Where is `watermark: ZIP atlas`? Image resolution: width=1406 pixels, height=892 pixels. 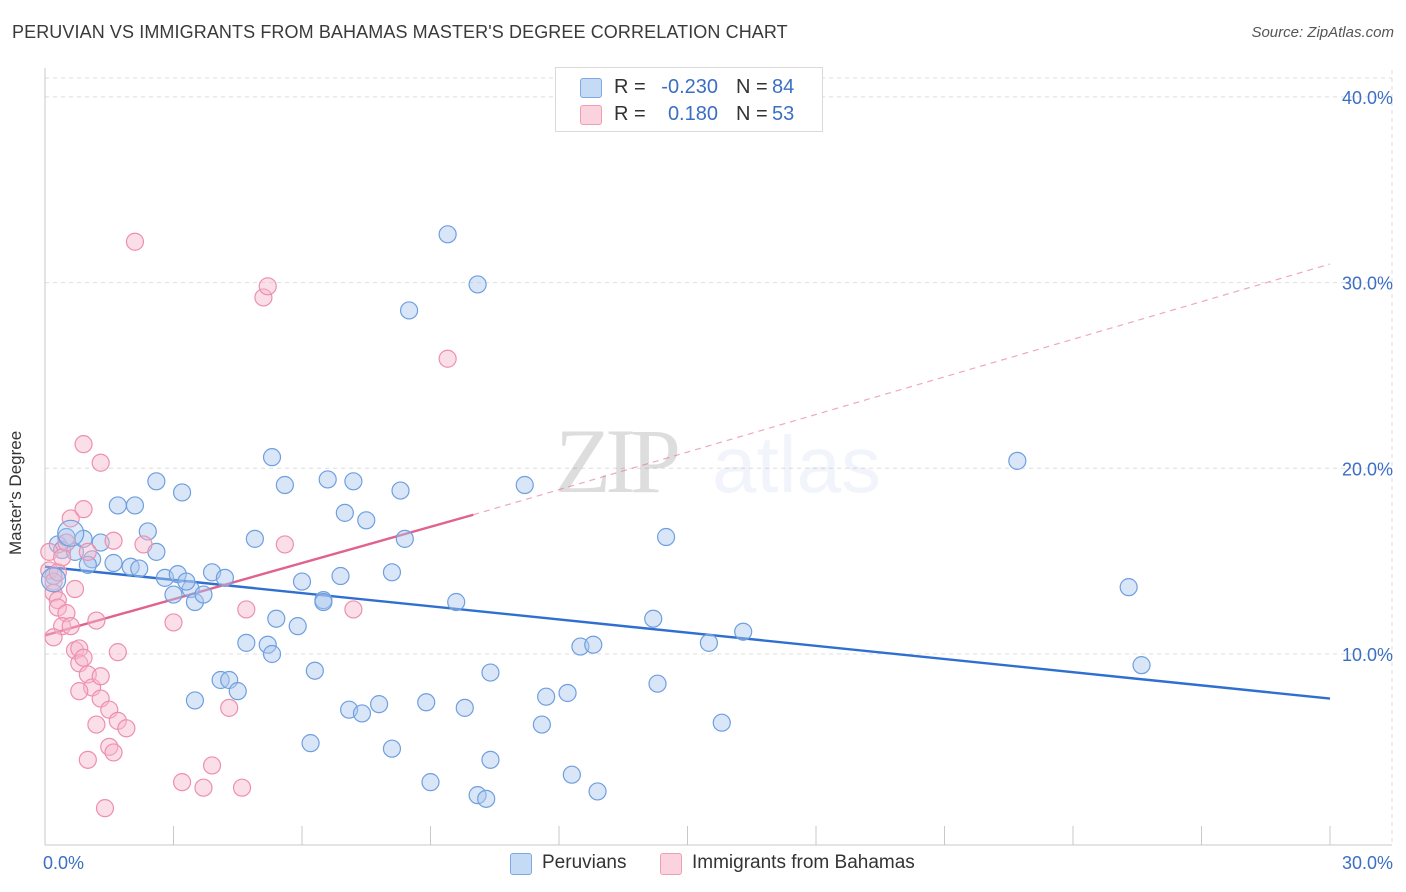
watermark: ZIP atlas is located at coordinates (718, 461).